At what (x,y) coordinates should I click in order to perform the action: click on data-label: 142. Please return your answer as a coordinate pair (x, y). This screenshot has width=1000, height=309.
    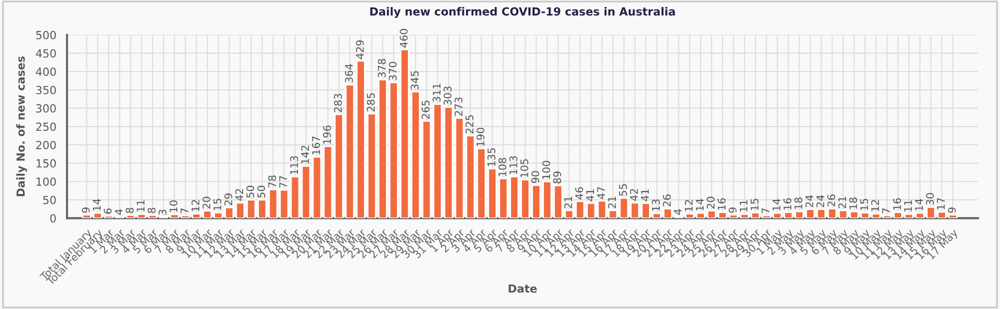
    Looking at the image, I should click on (305, 155).